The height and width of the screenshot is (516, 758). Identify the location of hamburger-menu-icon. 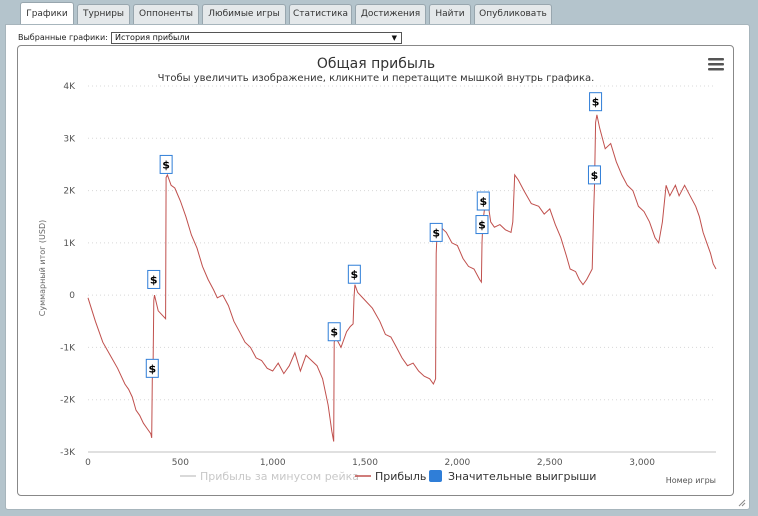
(716, 64).